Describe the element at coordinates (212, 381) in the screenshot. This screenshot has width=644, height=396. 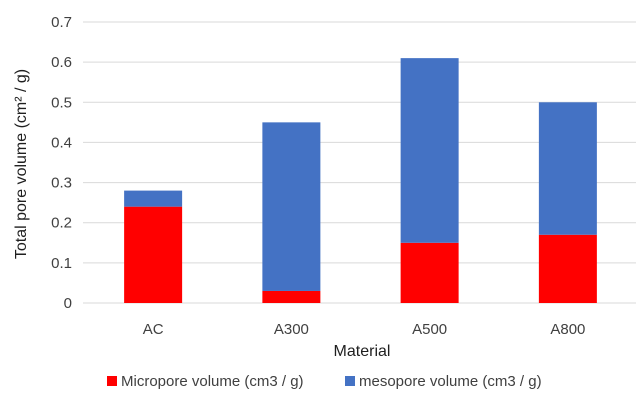
I see `legend-label-micropore: Micropore volume (cm3 / g)` at that location.